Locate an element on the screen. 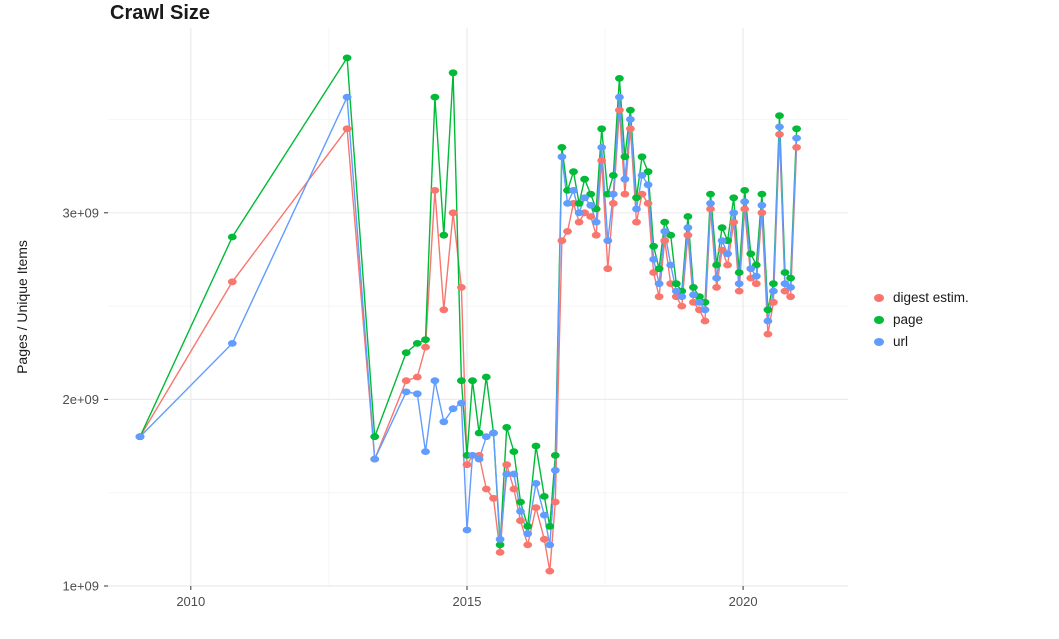 Image resolution: width=1059 pixels, height=639 pixels. digest-series-dot-icon is located at coordinates (879, 297).